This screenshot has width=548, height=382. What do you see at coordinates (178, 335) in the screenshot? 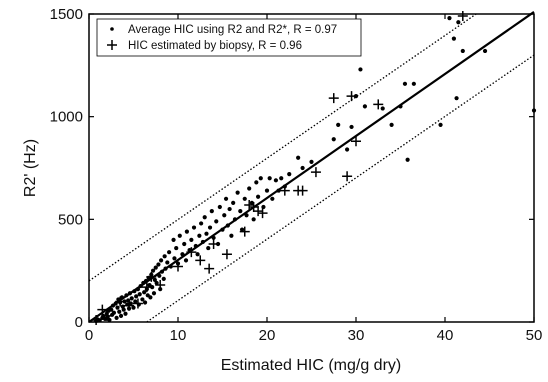
I see `x-tick-label-1: 10` at bounding box center [178, 335].